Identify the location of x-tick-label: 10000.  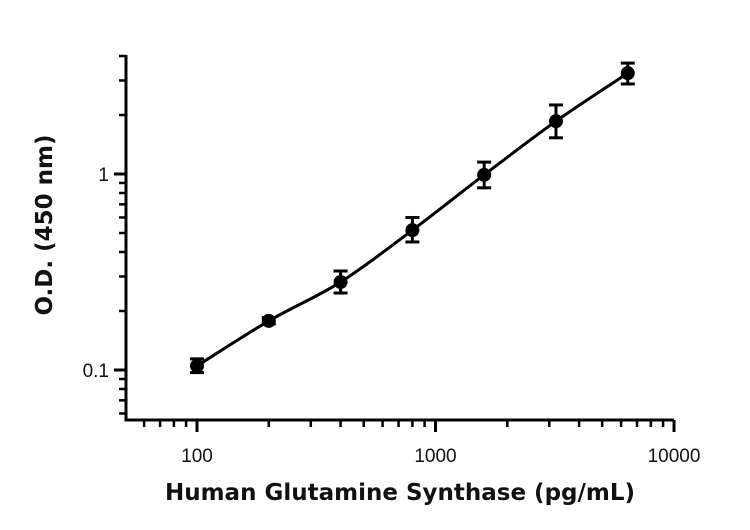
(674, 456).